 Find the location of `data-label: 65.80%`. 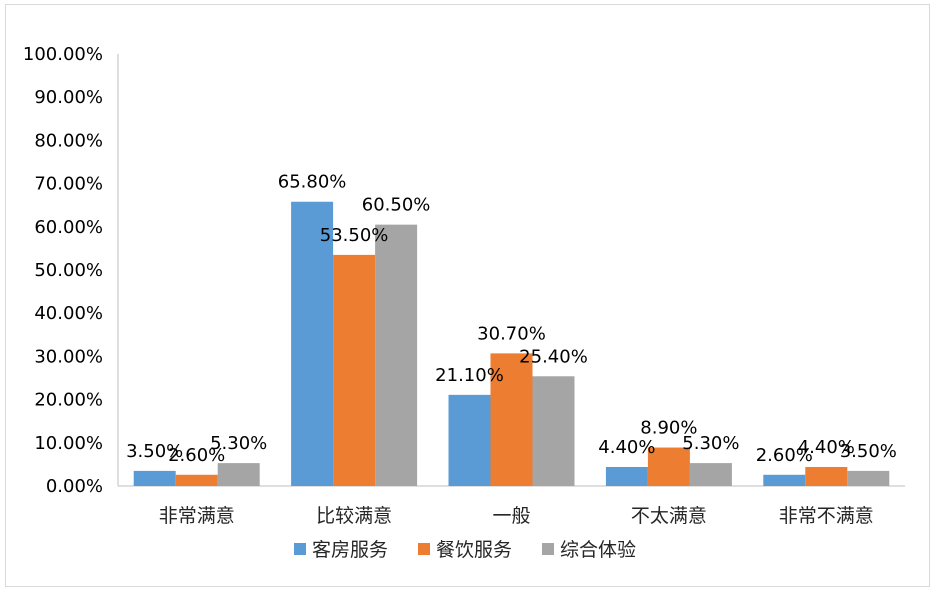

data-label: 65.80% is located at coordinates (312, 182).